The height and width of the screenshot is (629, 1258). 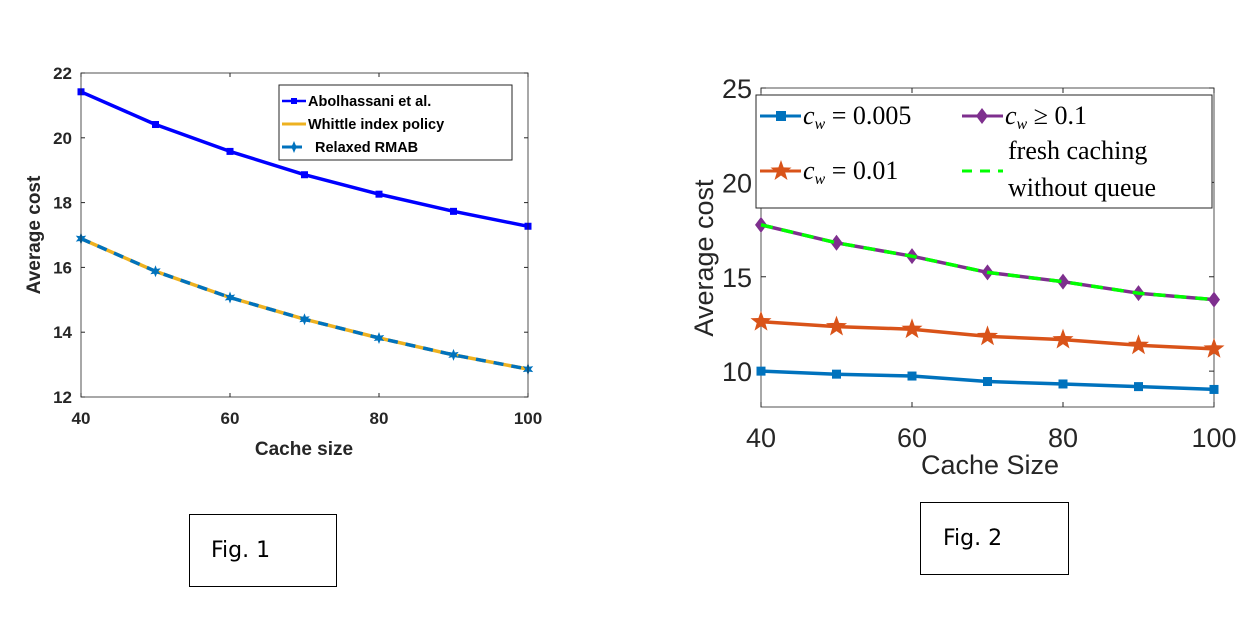 I want to click on legend-label-abolhassani: Abolhassani et al., so click(x=369, y=102).